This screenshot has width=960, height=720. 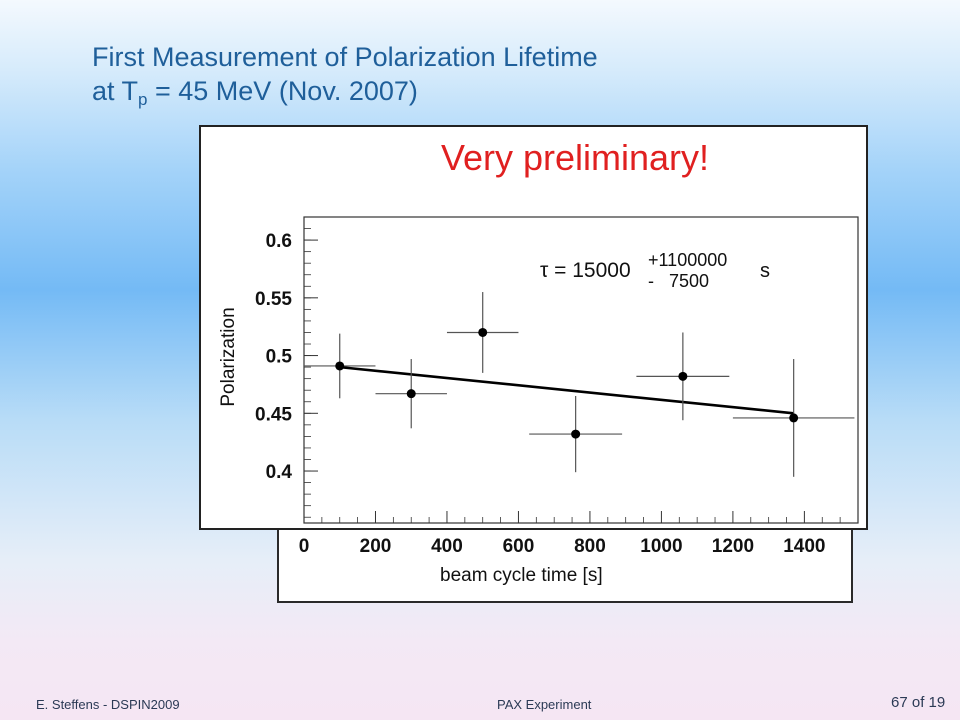 I want to click on y-tick-label: 0.4, so click(x=279, y=472).